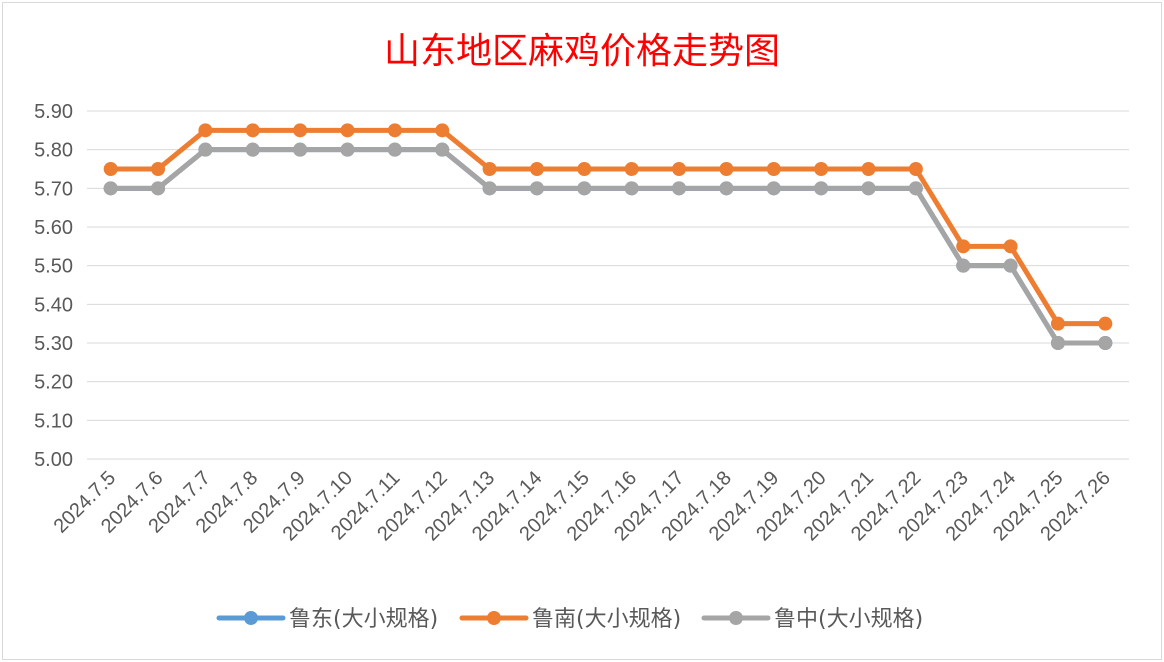 This screenshot has height=662, width=1164. I want to click on legend-item-1: 鲁东(大小规格), so click(327, 619).